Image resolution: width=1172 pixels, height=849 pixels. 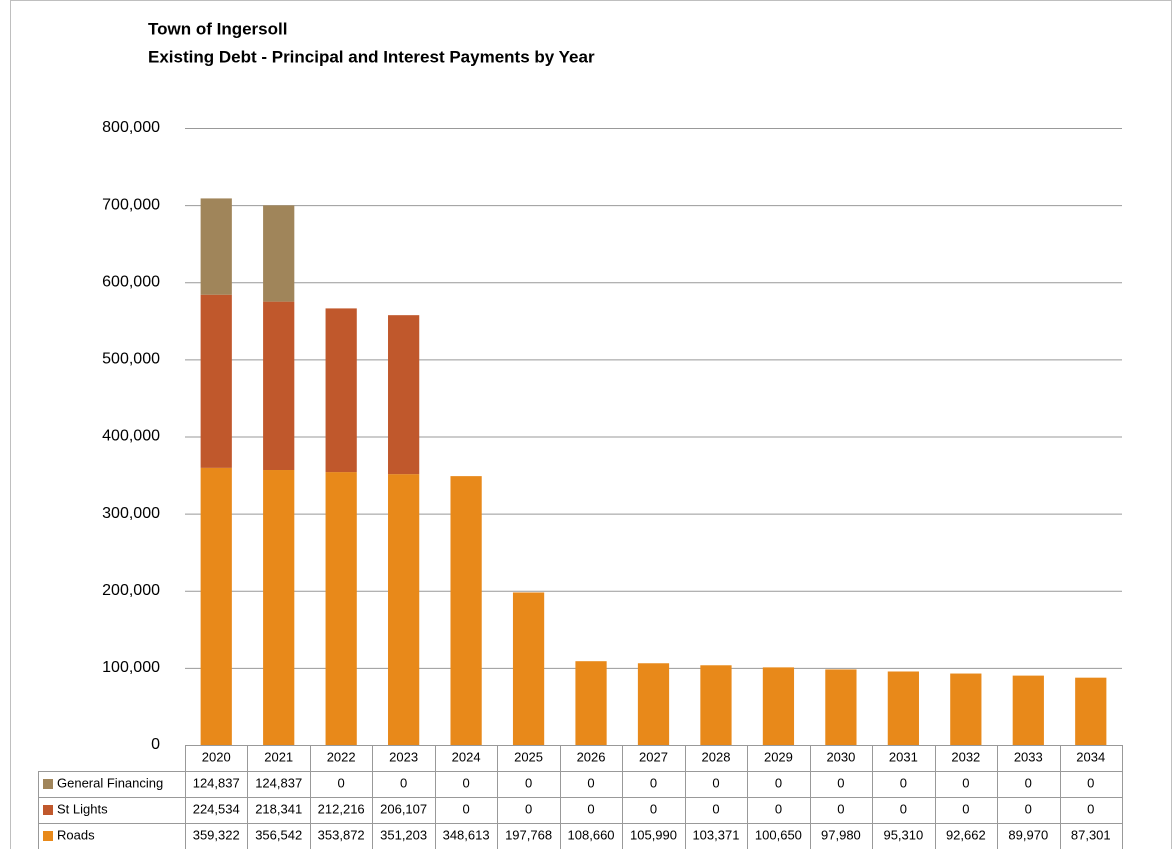 What do you see at coordinates (715, 834) in the screenshot?
I see `table-value: 103,371` at bounding box center [715, 834].